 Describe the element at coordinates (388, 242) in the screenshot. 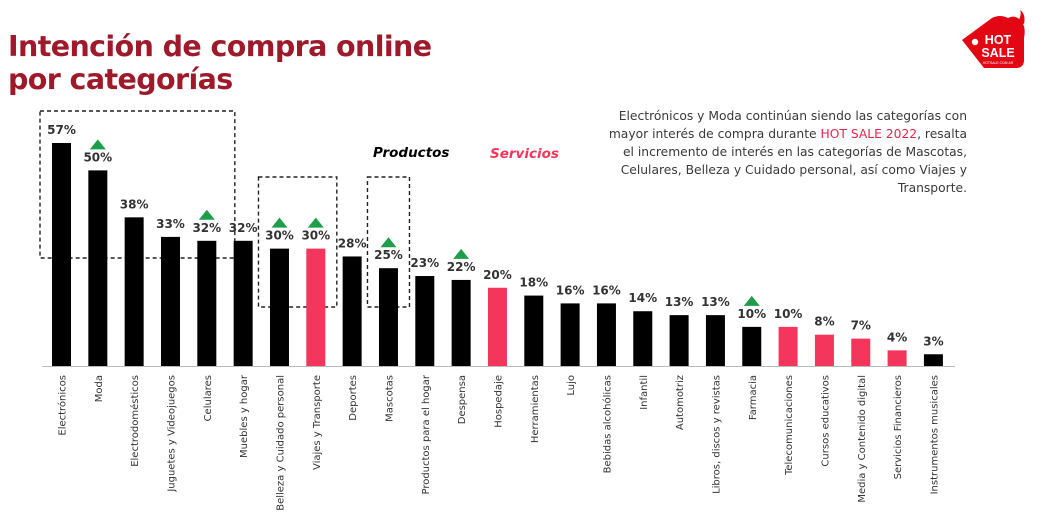

I see `increase-arrow-icon-mascotas` at that location.